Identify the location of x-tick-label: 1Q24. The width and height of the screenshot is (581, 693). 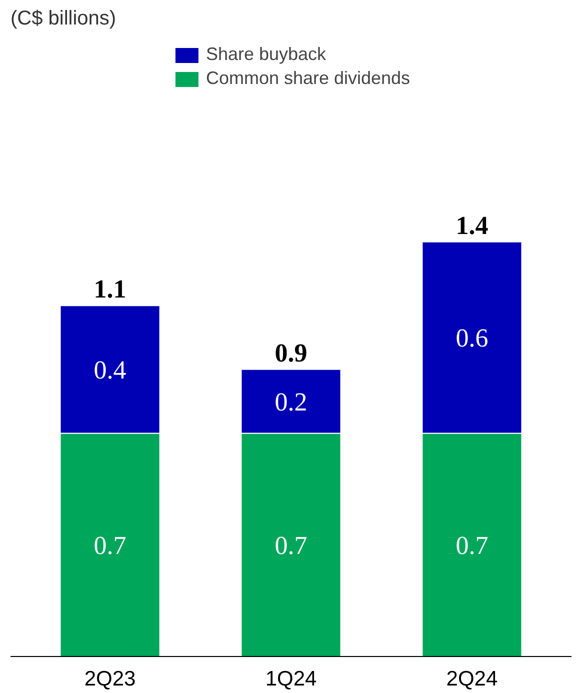
(291, 679).